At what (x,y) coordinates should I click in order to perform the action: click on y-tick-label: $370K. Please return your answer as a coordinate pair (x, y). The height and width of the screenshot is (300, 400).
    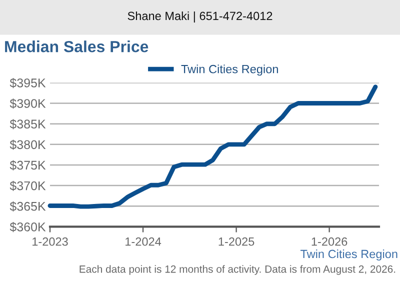
    Looking at the image, I should click on (28, 185).